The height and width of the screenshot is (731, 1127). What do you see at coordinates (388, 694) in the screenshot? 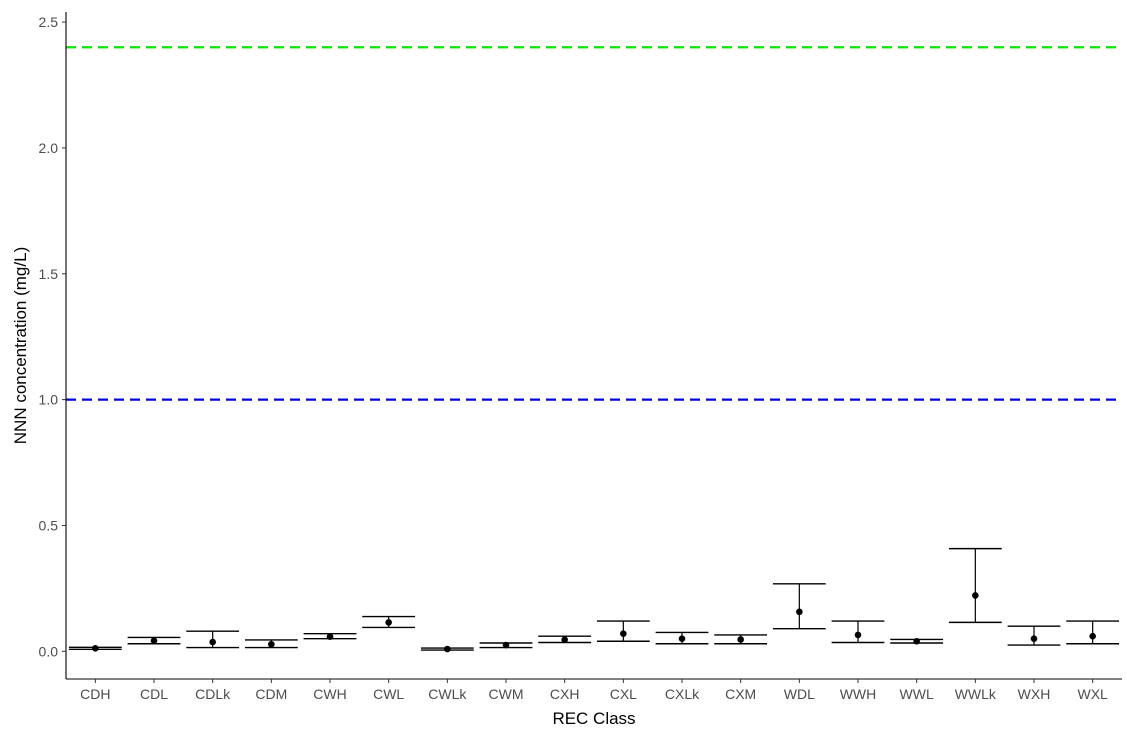
I see `x-tick-label: CWL` at bounding box center [388, 694].